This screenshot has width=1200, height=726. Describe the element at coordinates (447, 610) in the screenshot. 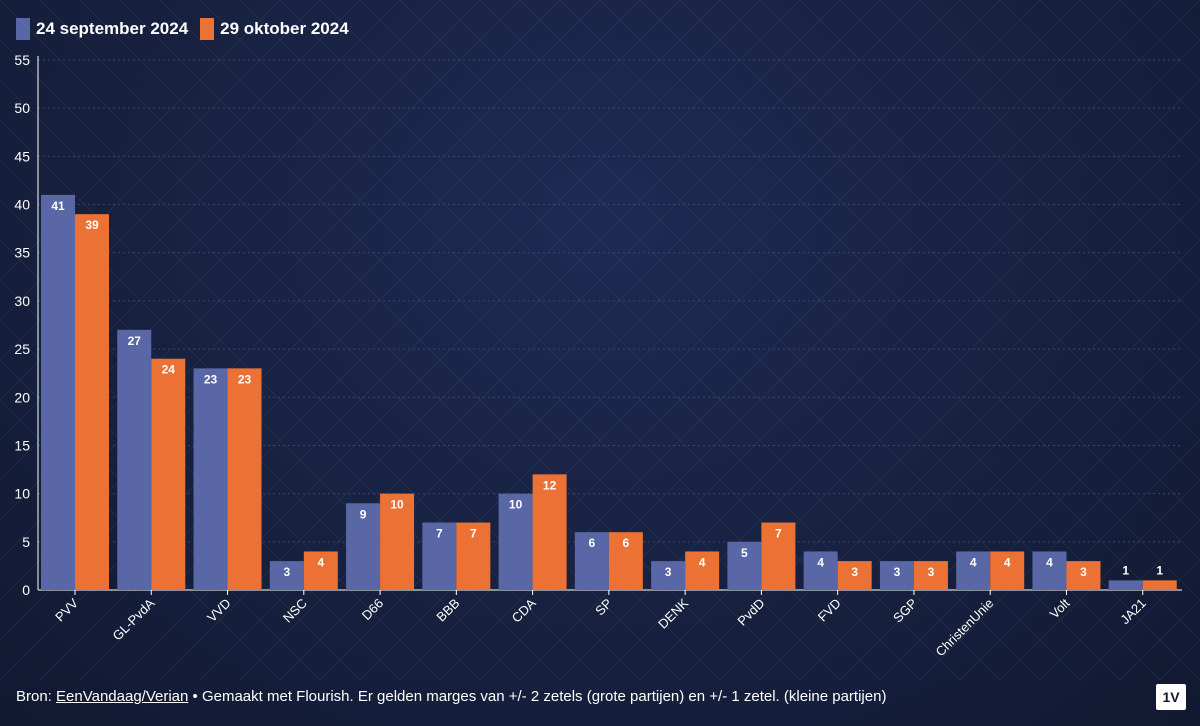

I see `x-category-label: BBB` at that location.